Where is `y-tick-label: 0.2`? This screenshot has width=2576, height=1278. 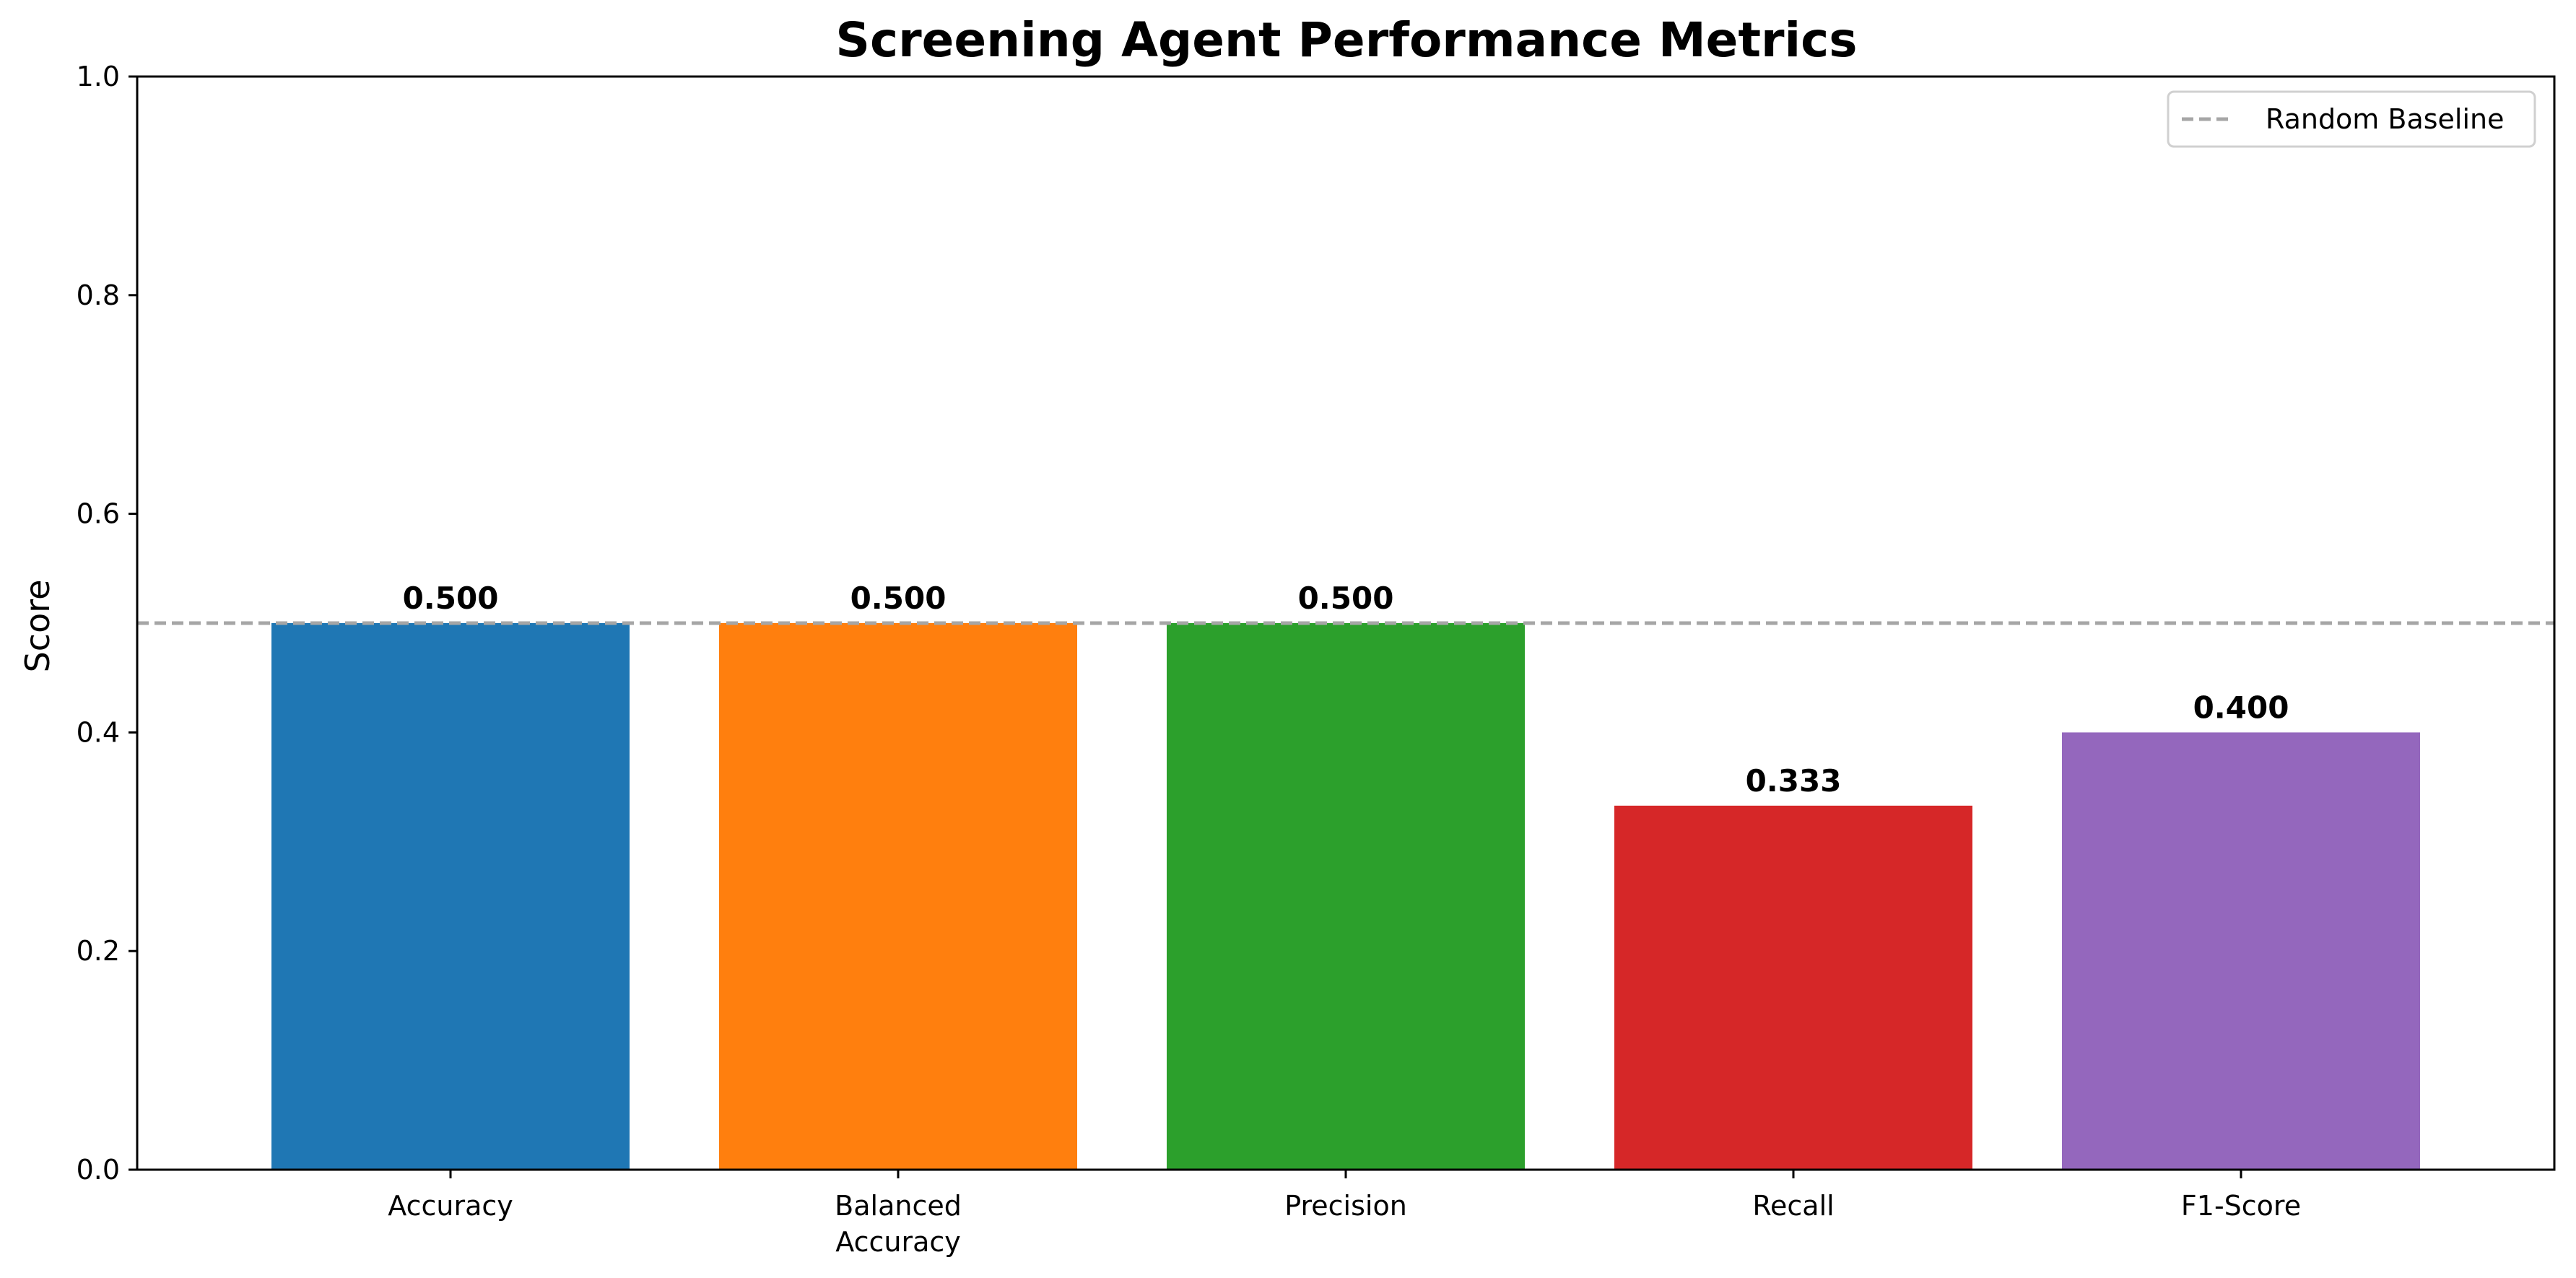
y-tick-label: 0.2 is located at coordinates (98, 951).